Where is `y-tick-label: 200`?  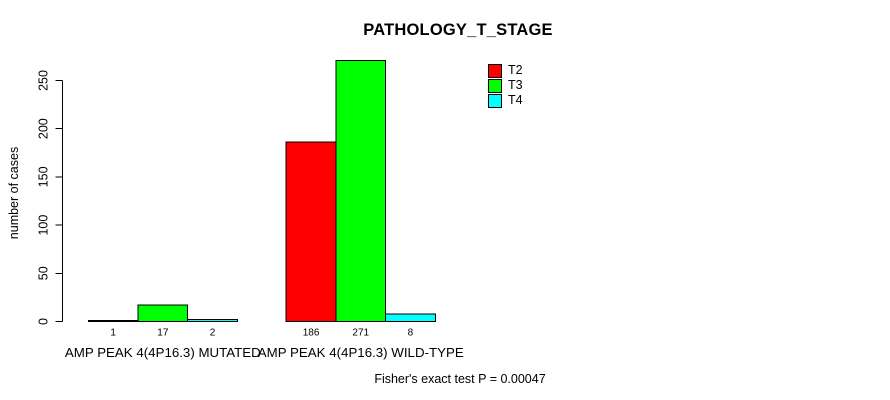
y-tick-label: 200 is located at coordinates (44, 128).